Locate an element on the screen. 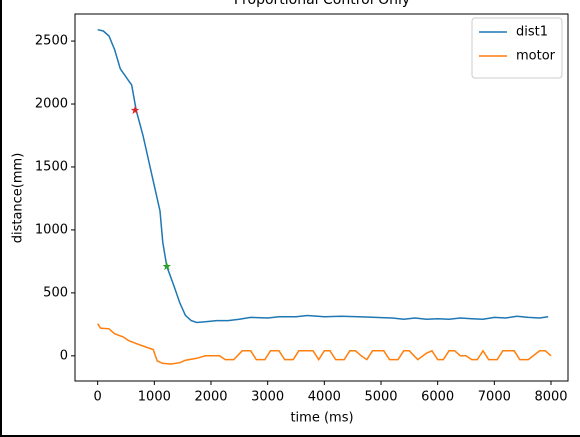 Image resolution: width=580 pixels, height=437 pixels. x-tick-label: 8000 is located at coordinates (550, 397).